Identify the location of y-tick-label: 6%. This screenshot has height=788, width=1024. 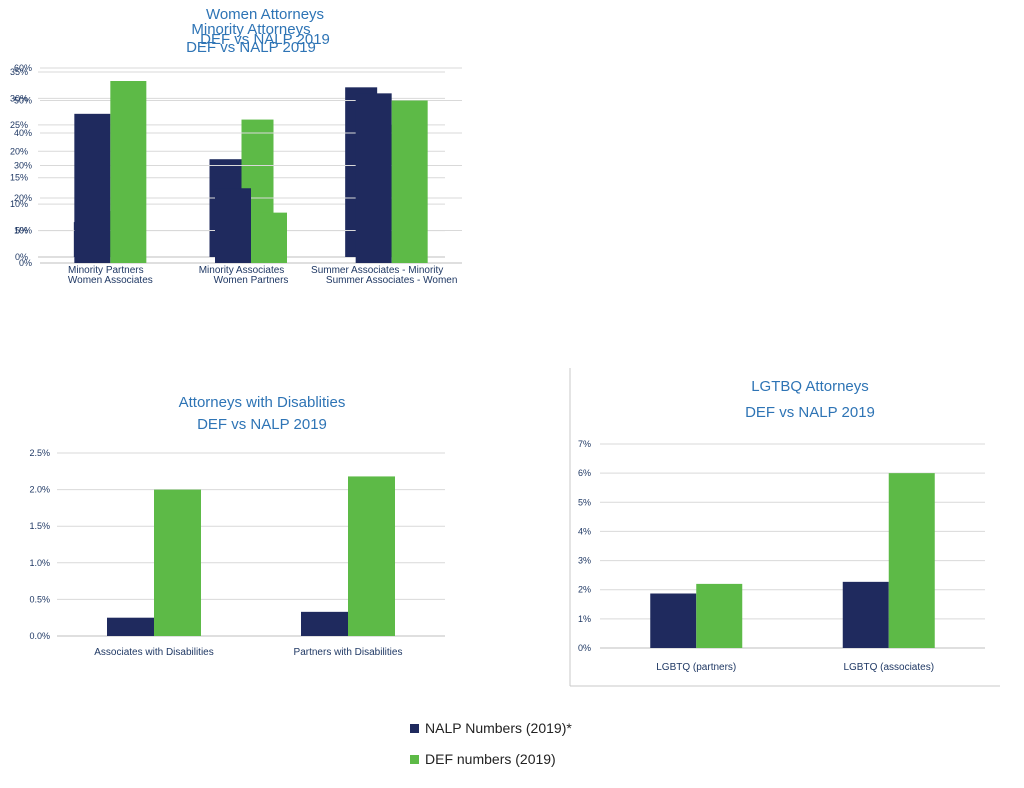
(584, 473).